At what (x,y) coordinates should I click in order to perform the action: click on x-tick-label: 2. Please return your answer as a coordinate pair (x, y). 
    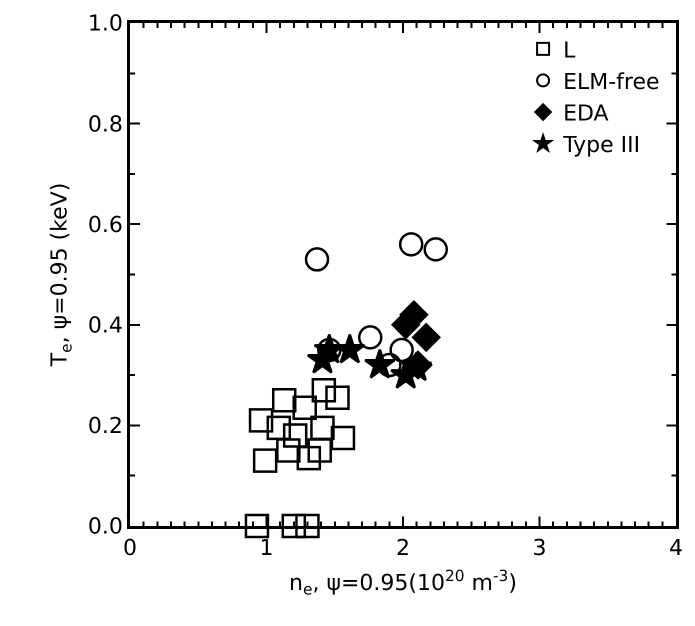
    Looking at the image, I should click on (403, 549).